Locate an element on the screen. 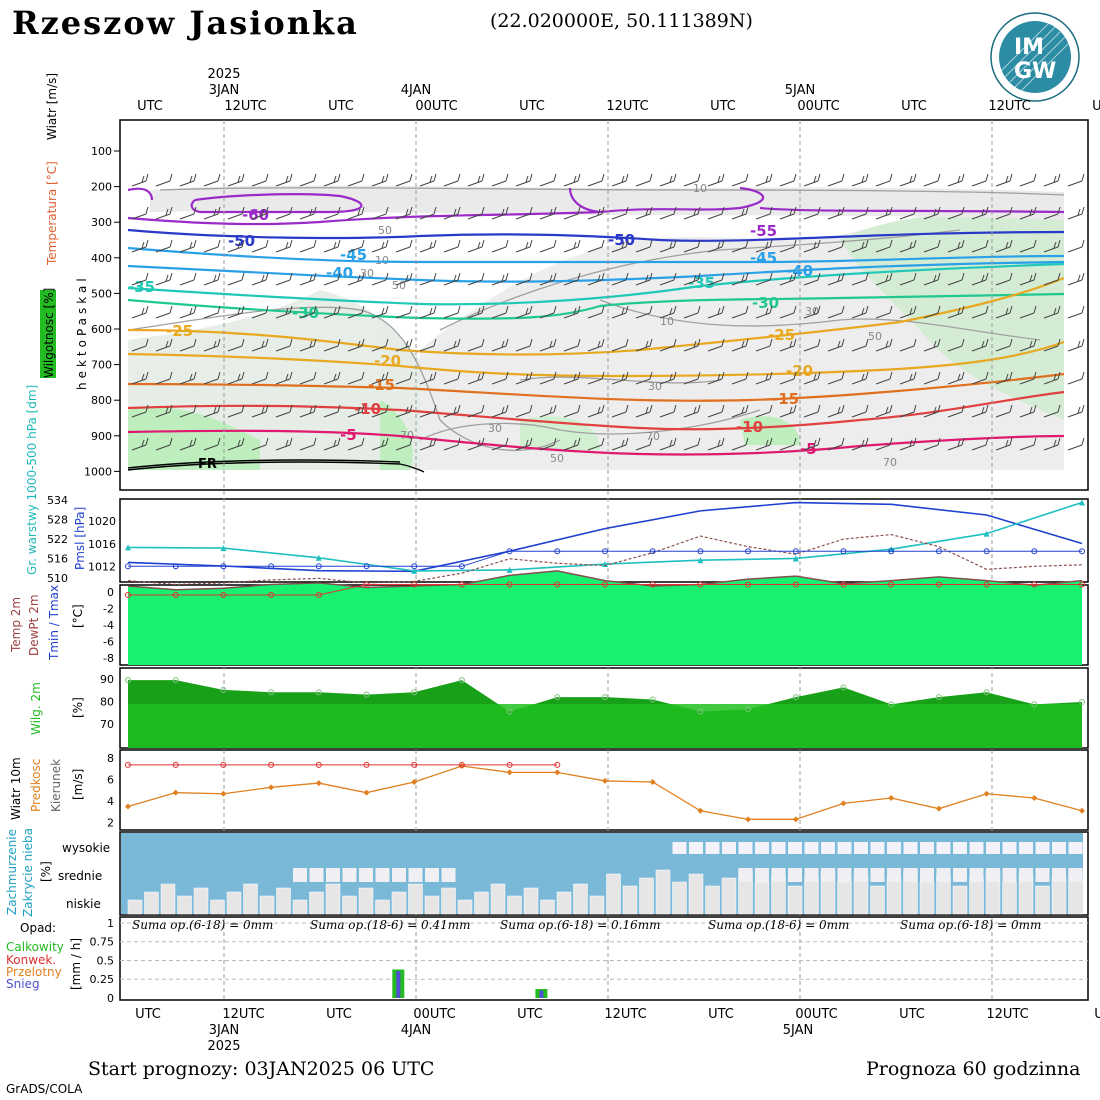 Image resolution: width=1100 pixels, height=1100 pixels. gust-point is located at coordinates (223, 764).